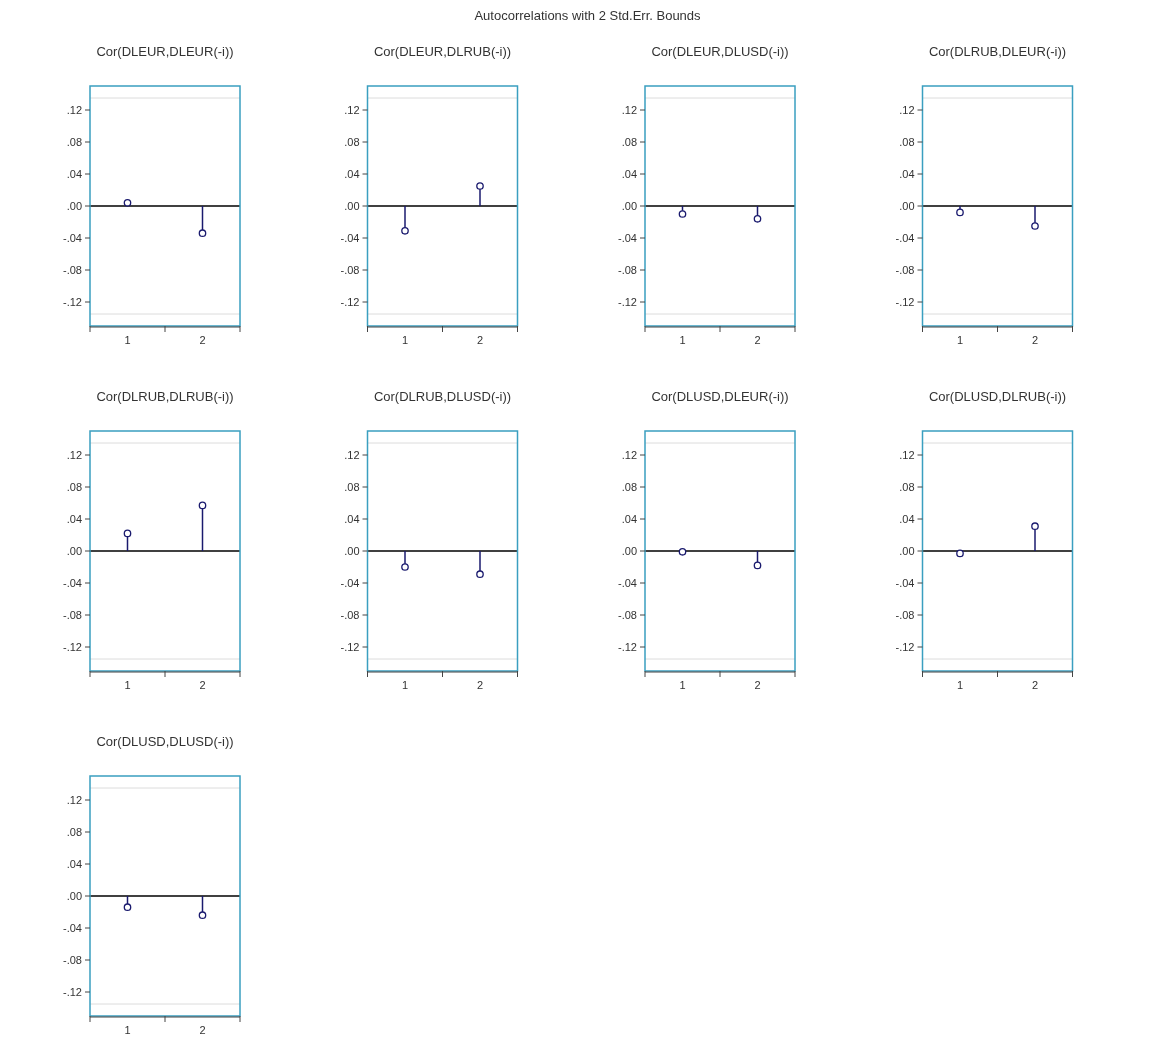 This screenshot has height=1049, width=1151. Describe the element at coordinates (165, 741) in the screenshot. I see `chart-title: Cor(DLUSD,DLUSD(-i))` at that location.